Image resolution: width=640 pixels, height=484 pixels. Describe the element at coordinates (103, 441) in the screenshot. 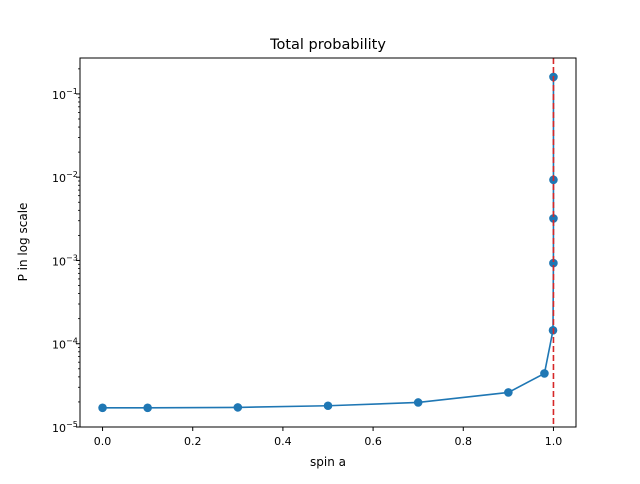

I see `x-tick-label: 0.0` at that location.